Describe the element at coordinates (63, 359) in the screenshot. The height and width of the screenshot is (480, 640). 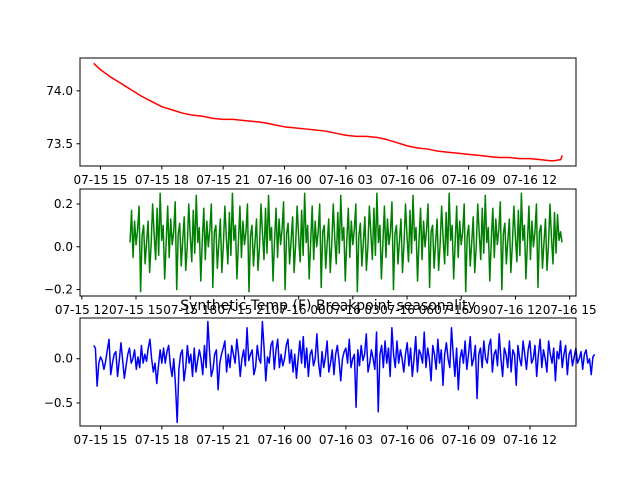
I see `bottom-y-tick-label: 0.0` at that location.